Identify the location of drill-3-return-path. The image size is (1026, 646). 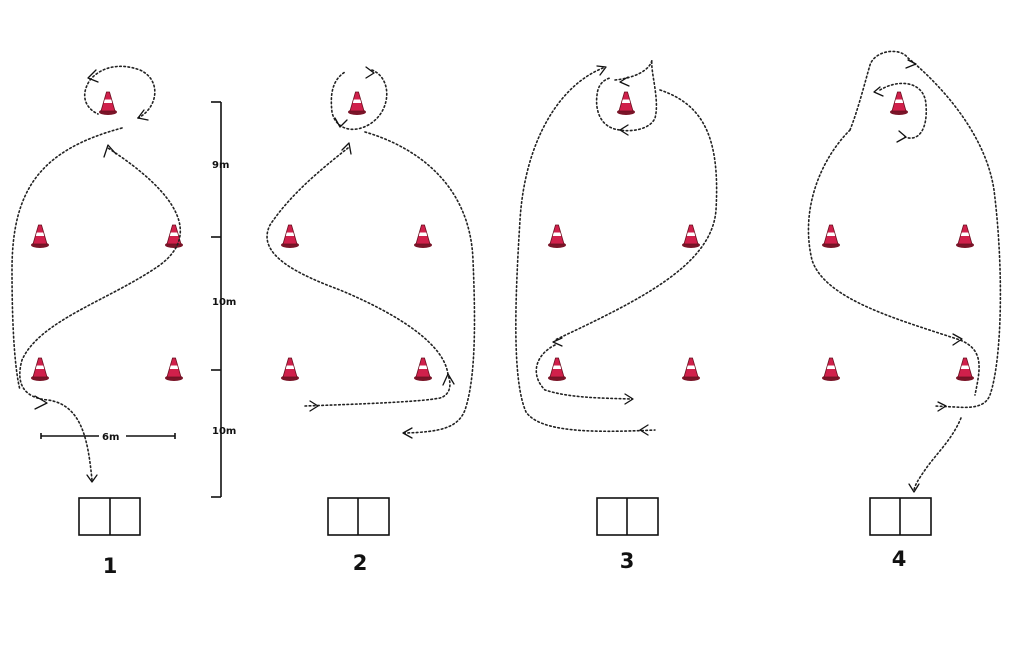
(584, 372).